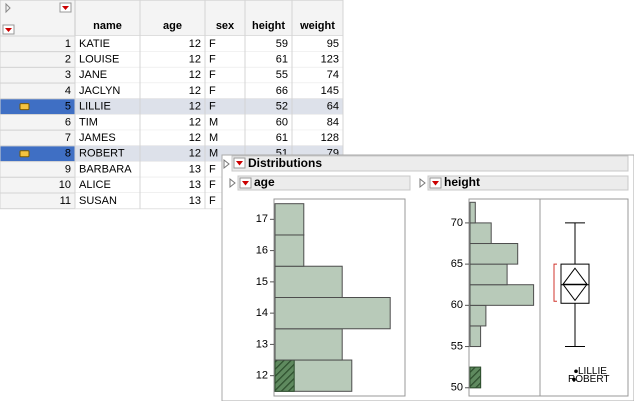  I want to click on y-tick-label: 15, so click(262, 282).